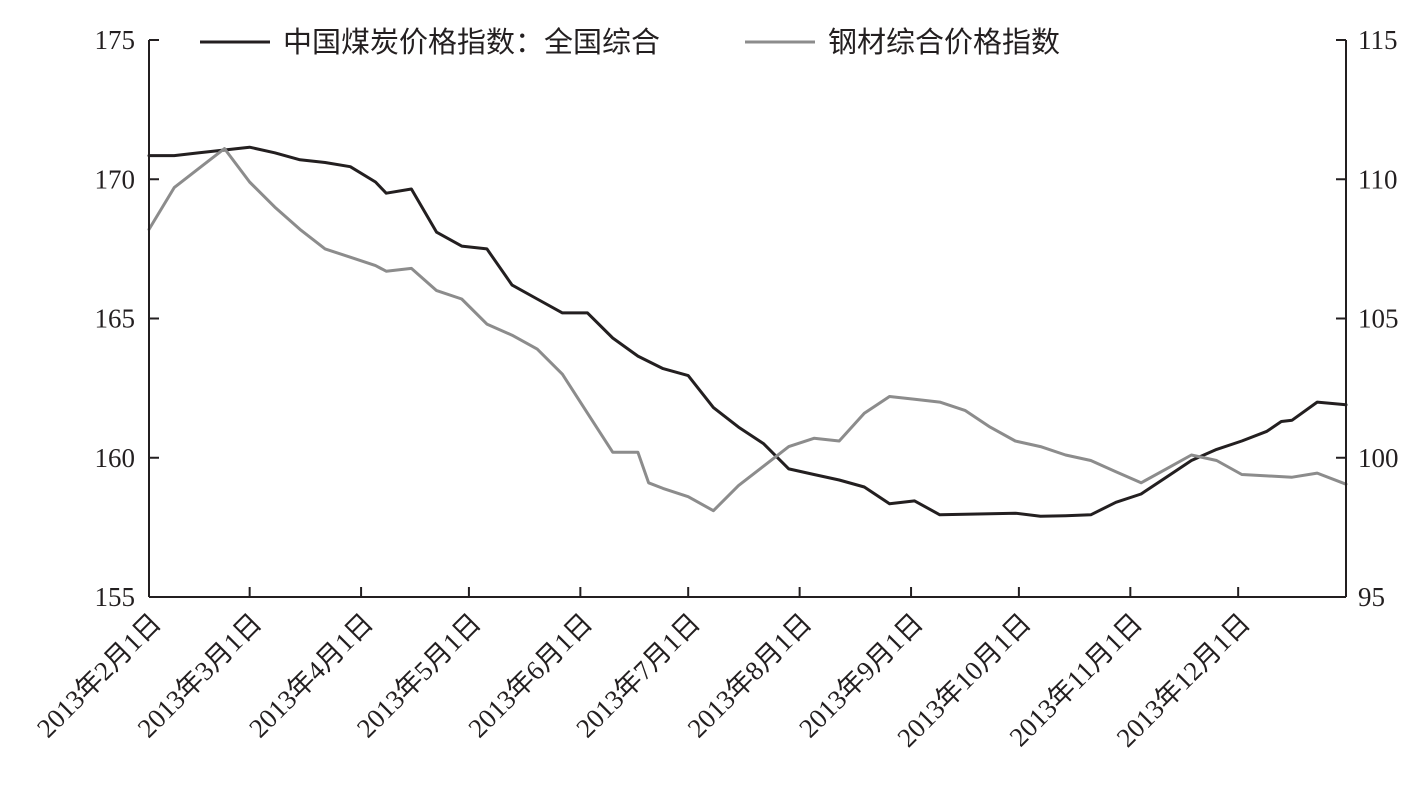 This screenshot has width=1422, height=786. What do you see at coordinates (944, 42) in the screenshot?
I see `legend-label: 钢材综合价格指数` at bounding box center [944, 42].